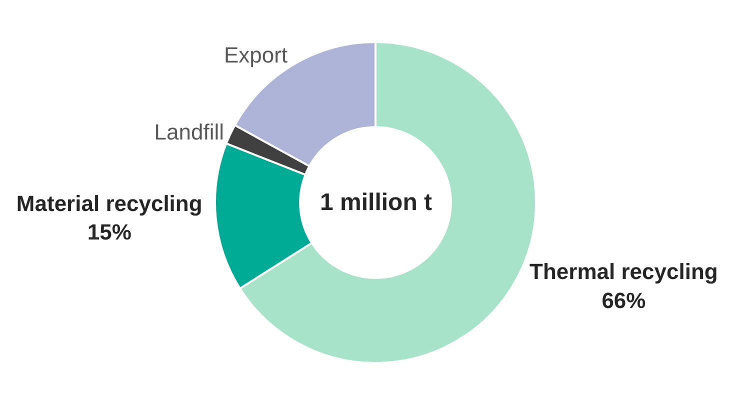  I want to click on data-label: 15%, so click(109, 232).